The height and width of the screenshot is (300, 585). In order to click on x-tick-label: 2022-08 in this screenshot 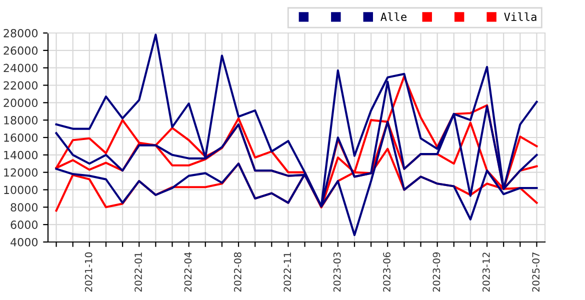, I will do `click(238, 272)`.